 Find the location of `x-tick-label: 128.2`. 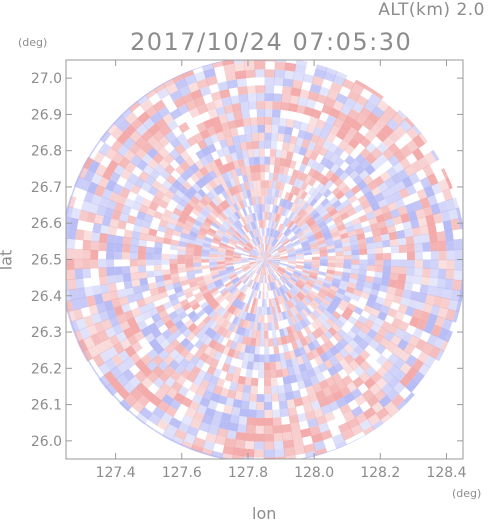

x-tick-label: 128.2 is located at coordinates (380, 473).